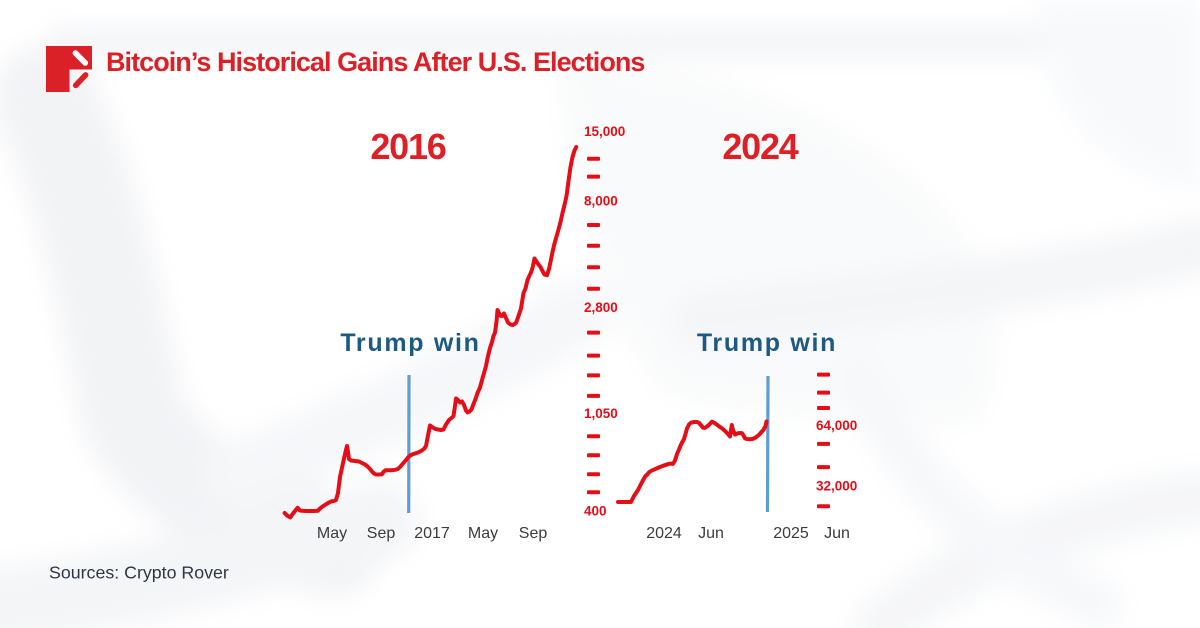 This screenshot has width=1200, height=628. Describe the element at coordinates (407, 146) in the screenshot. I see `svg-text: 2016` at that location.